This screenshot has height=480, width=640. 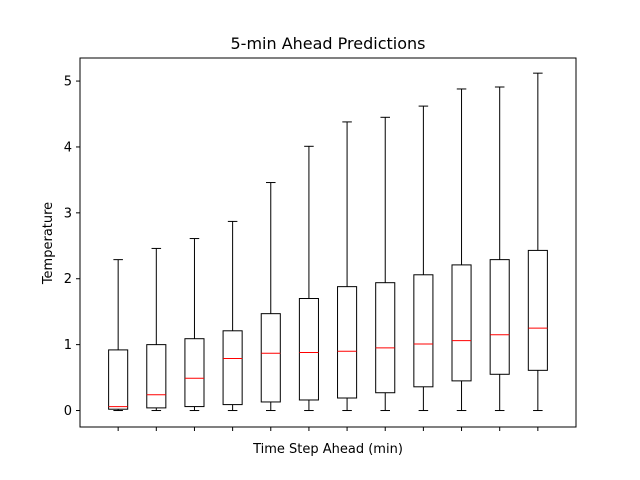 I want to click on chart-title: 5-min Ahead Predictions, so click(x=327, y=43).